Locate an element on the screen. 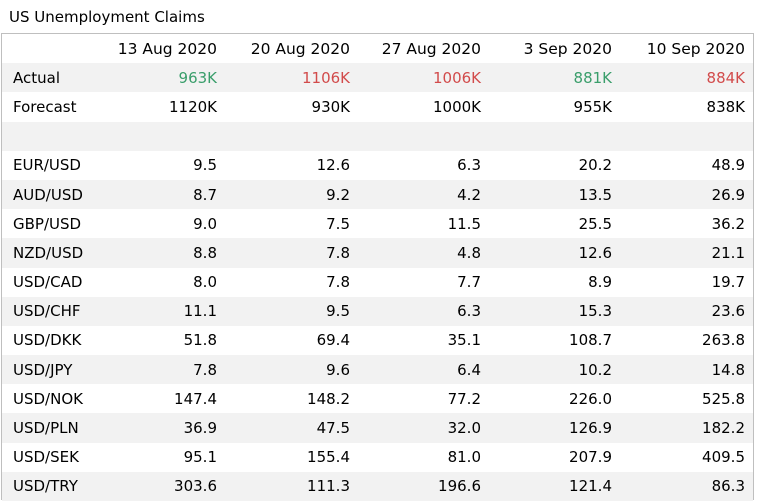 This screenshot has height=503, width=758. pair-value: 121.4 is located at coordinates (590, 486).